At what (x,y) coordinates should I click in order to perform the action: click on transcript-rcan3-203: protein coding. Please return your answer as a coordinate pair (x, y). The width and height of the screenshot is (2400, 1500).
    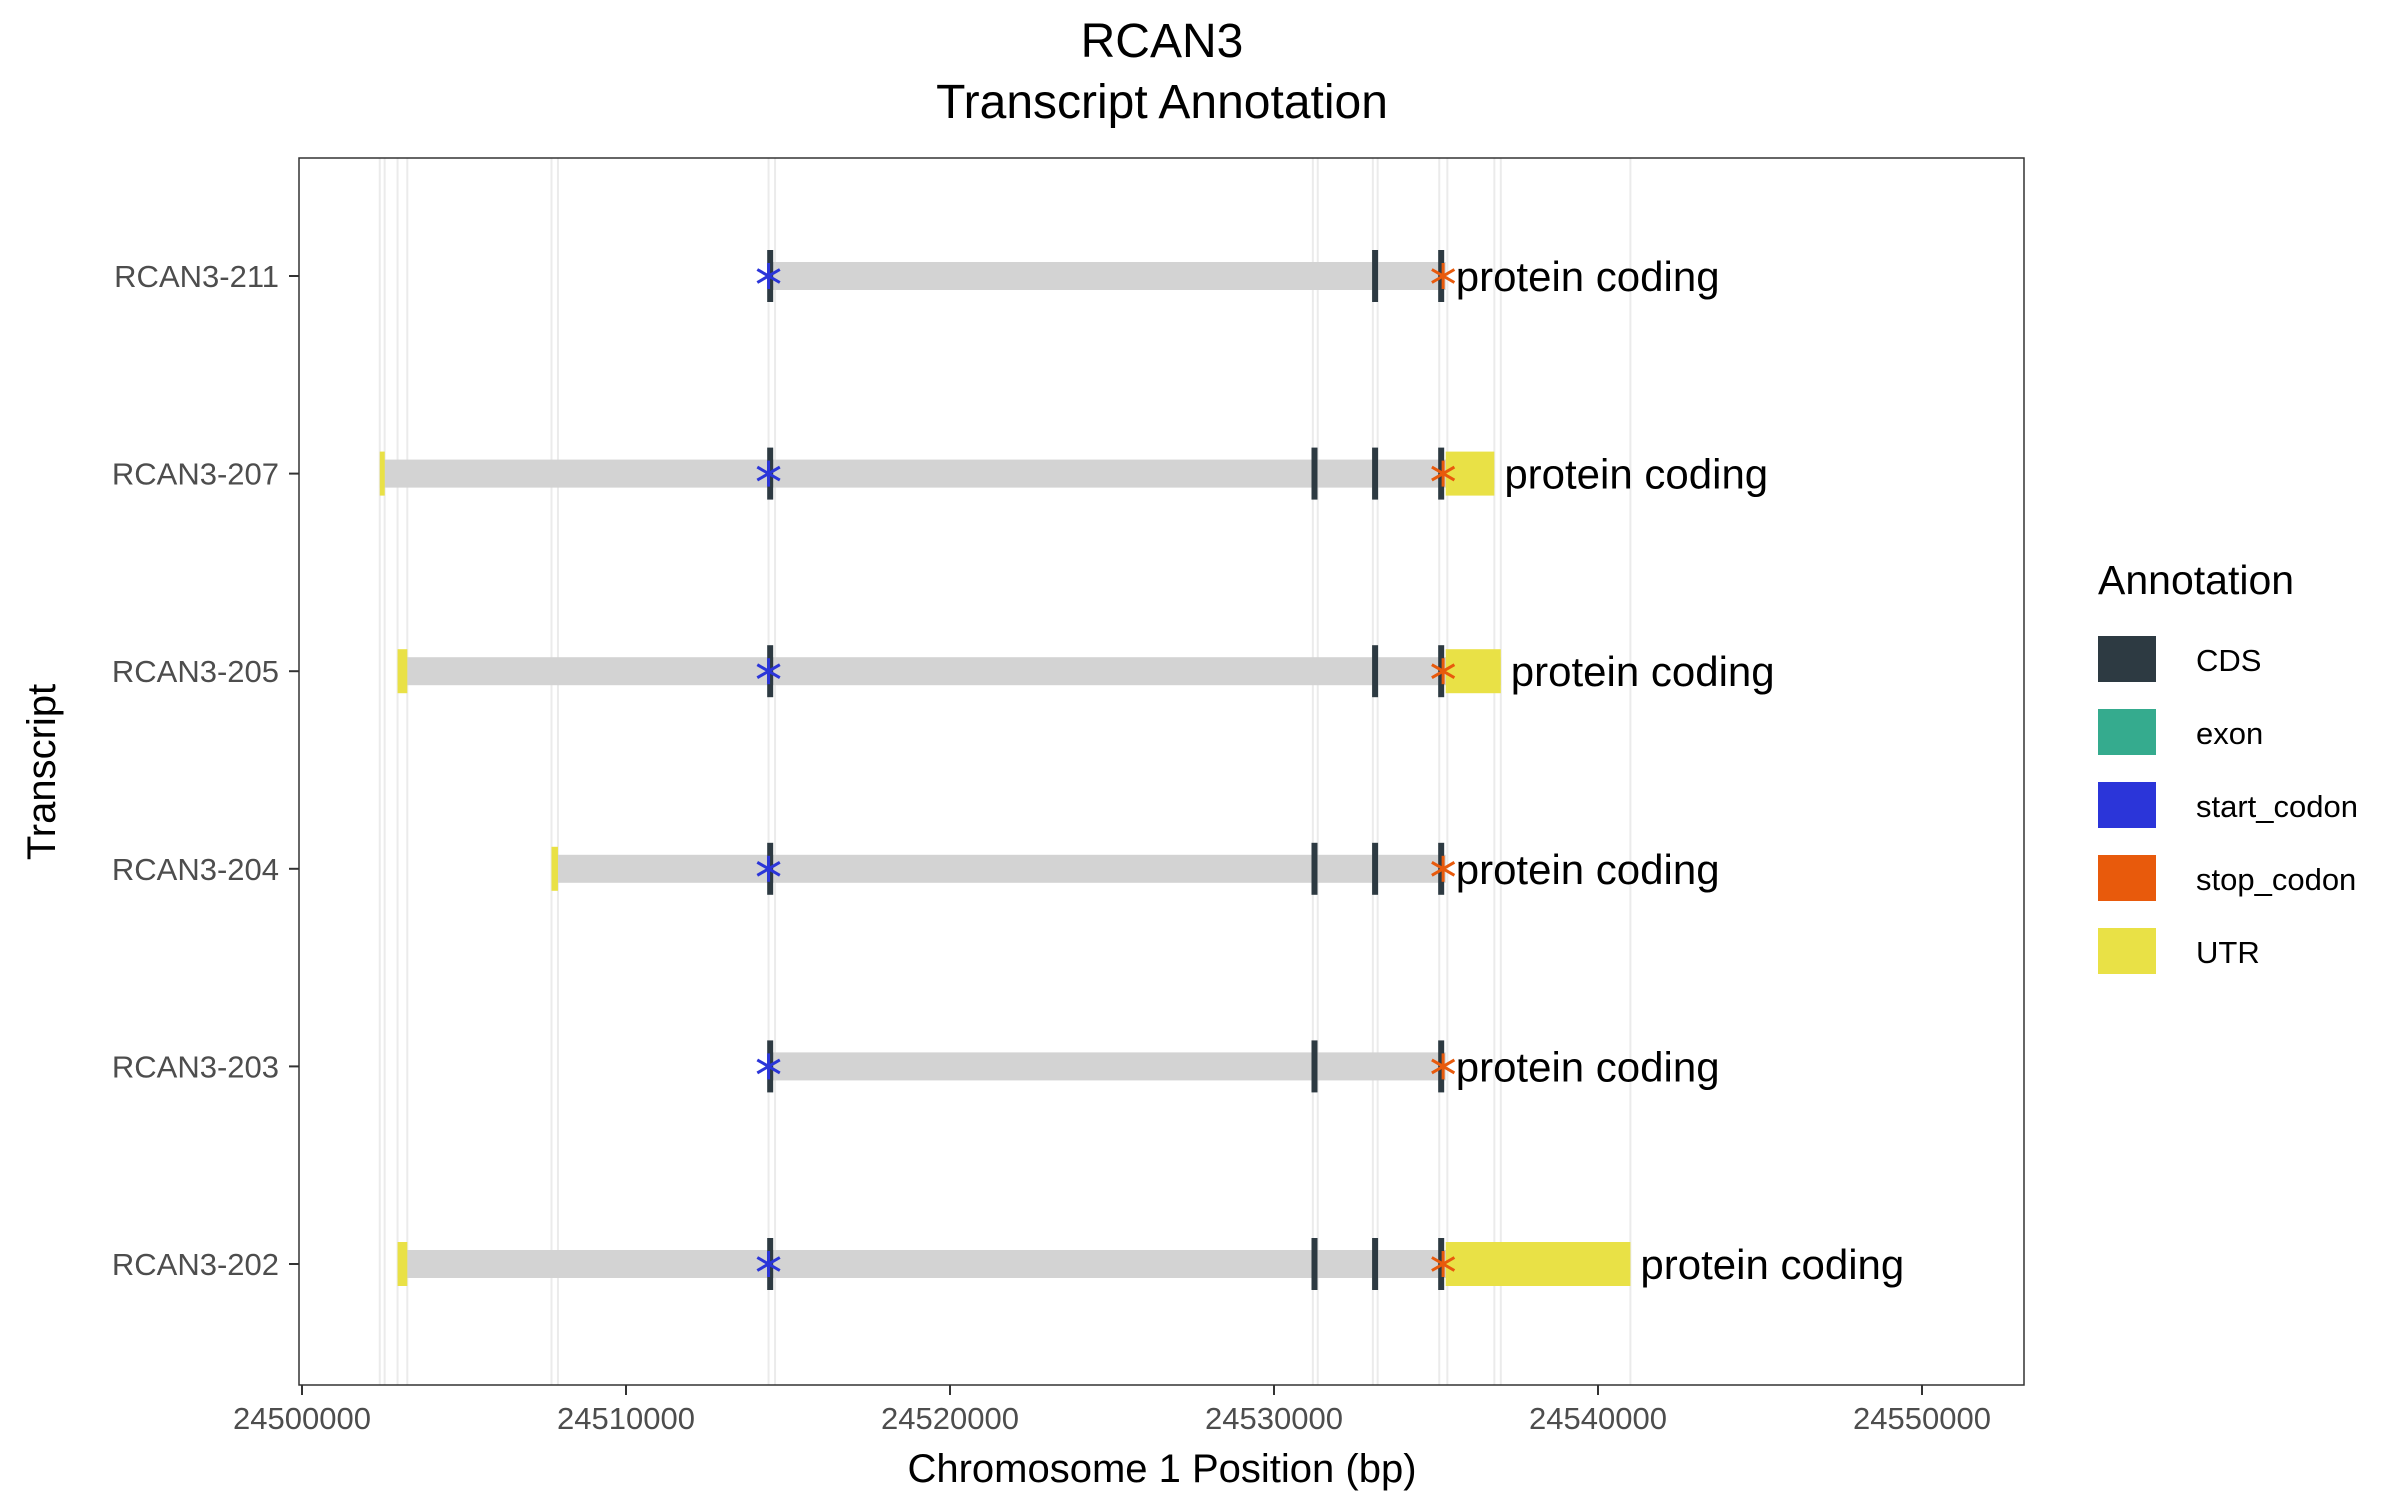
    Looking at the image, I should click on (1238, 1066).